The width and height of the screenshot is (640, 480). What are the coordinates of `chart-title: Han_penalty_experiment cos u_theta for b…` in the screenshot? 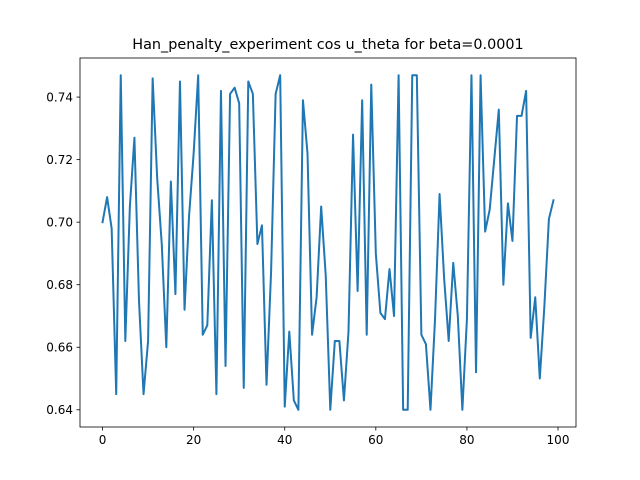 It's located at (327, 45).